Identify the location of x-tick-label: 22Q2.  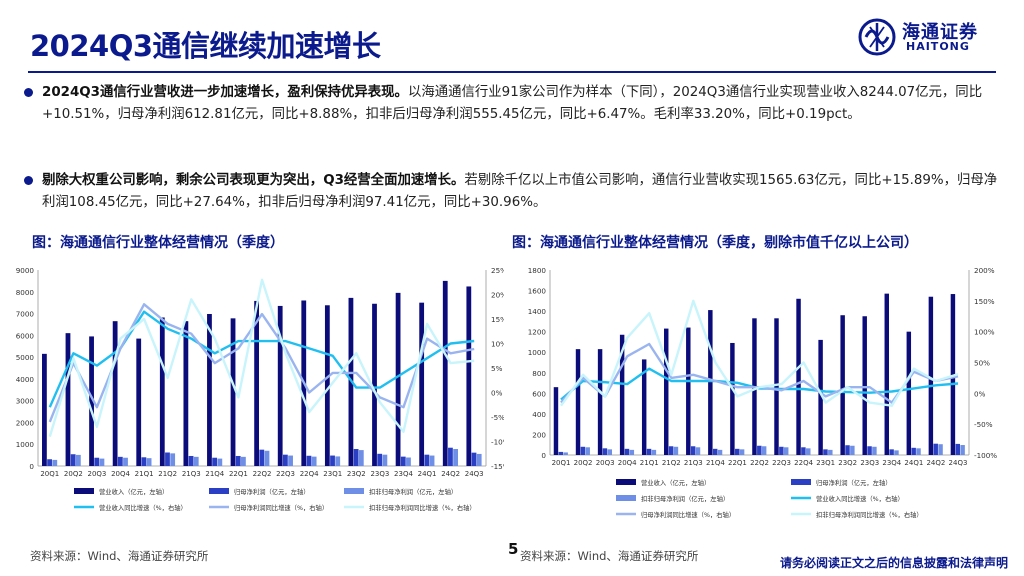
(262, 474).